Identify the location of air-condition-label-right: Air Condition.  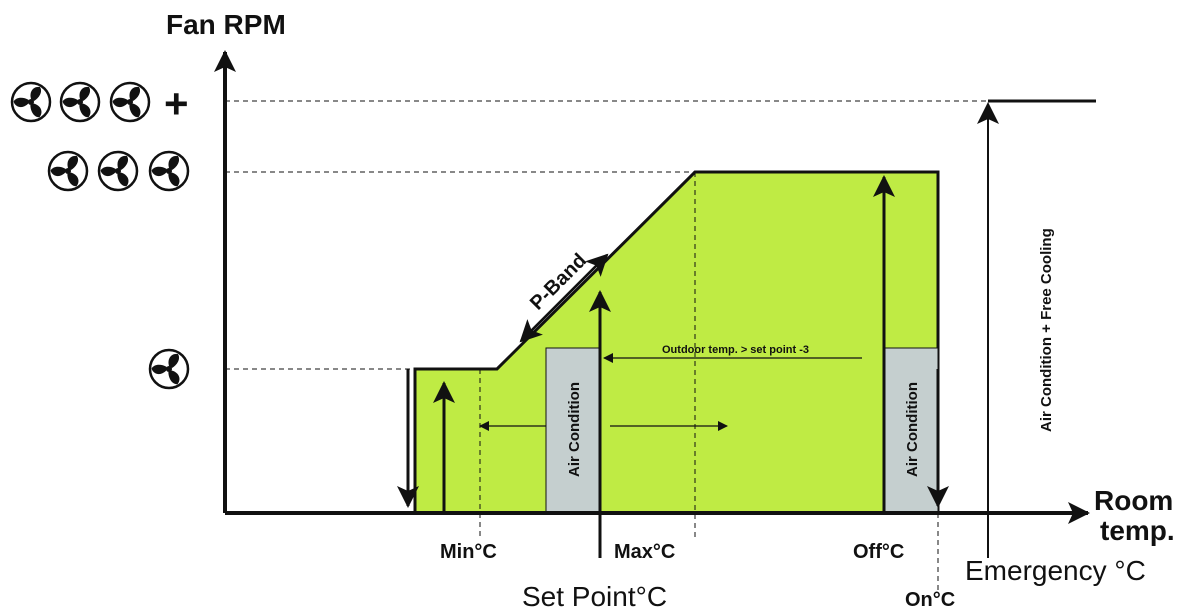
(912, 429).